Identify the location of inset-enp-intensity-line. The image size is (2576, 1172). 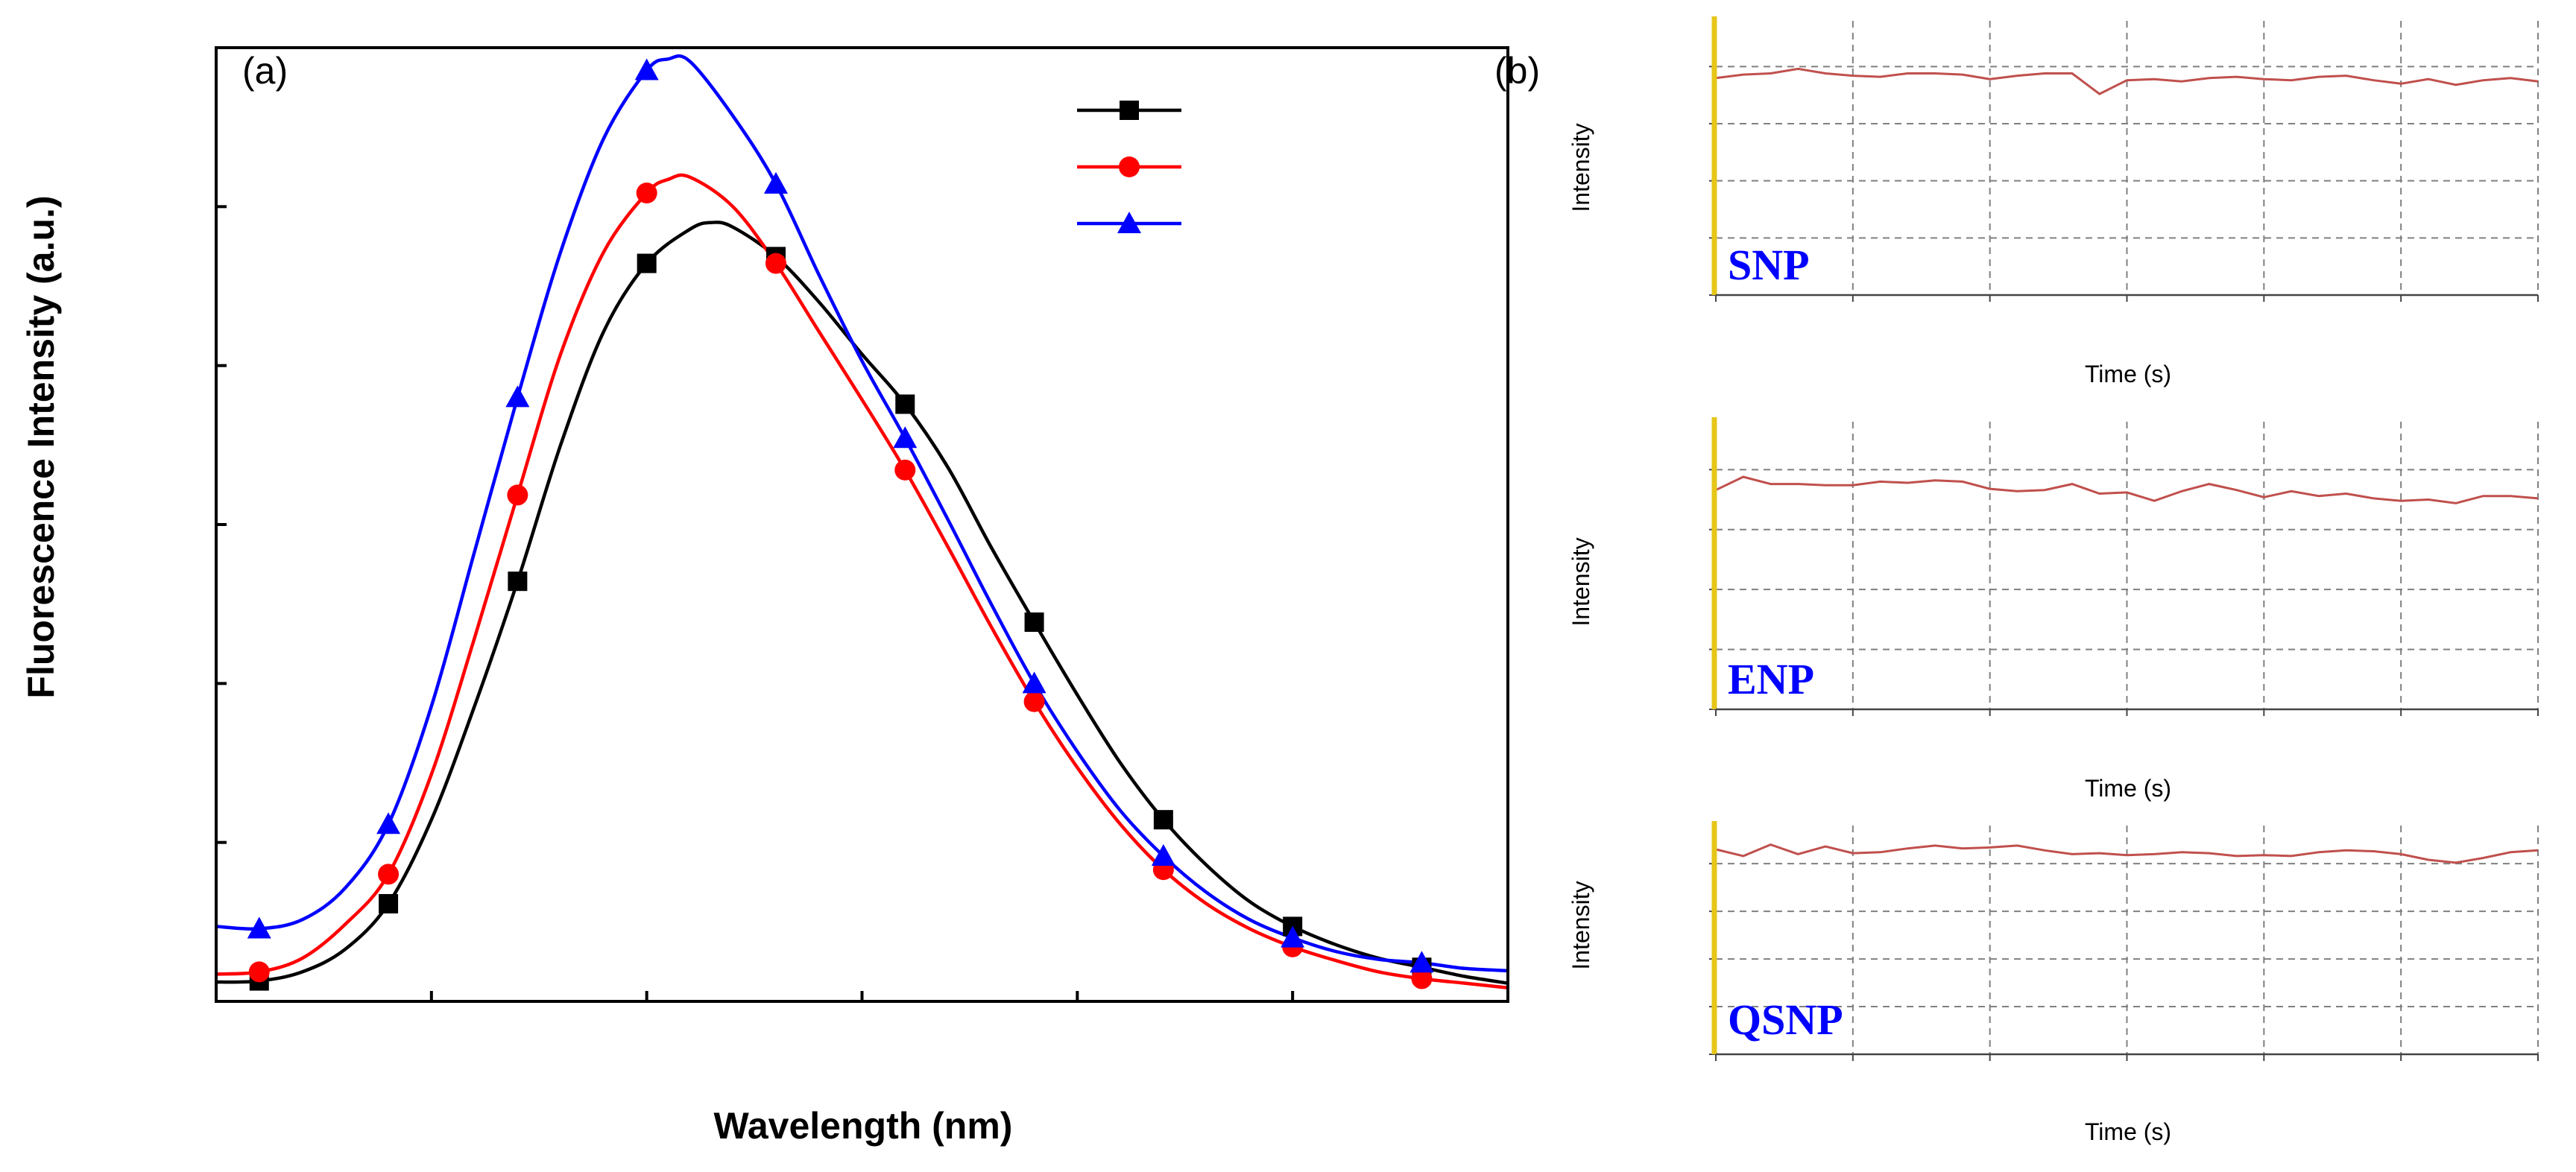
(2127, 489).